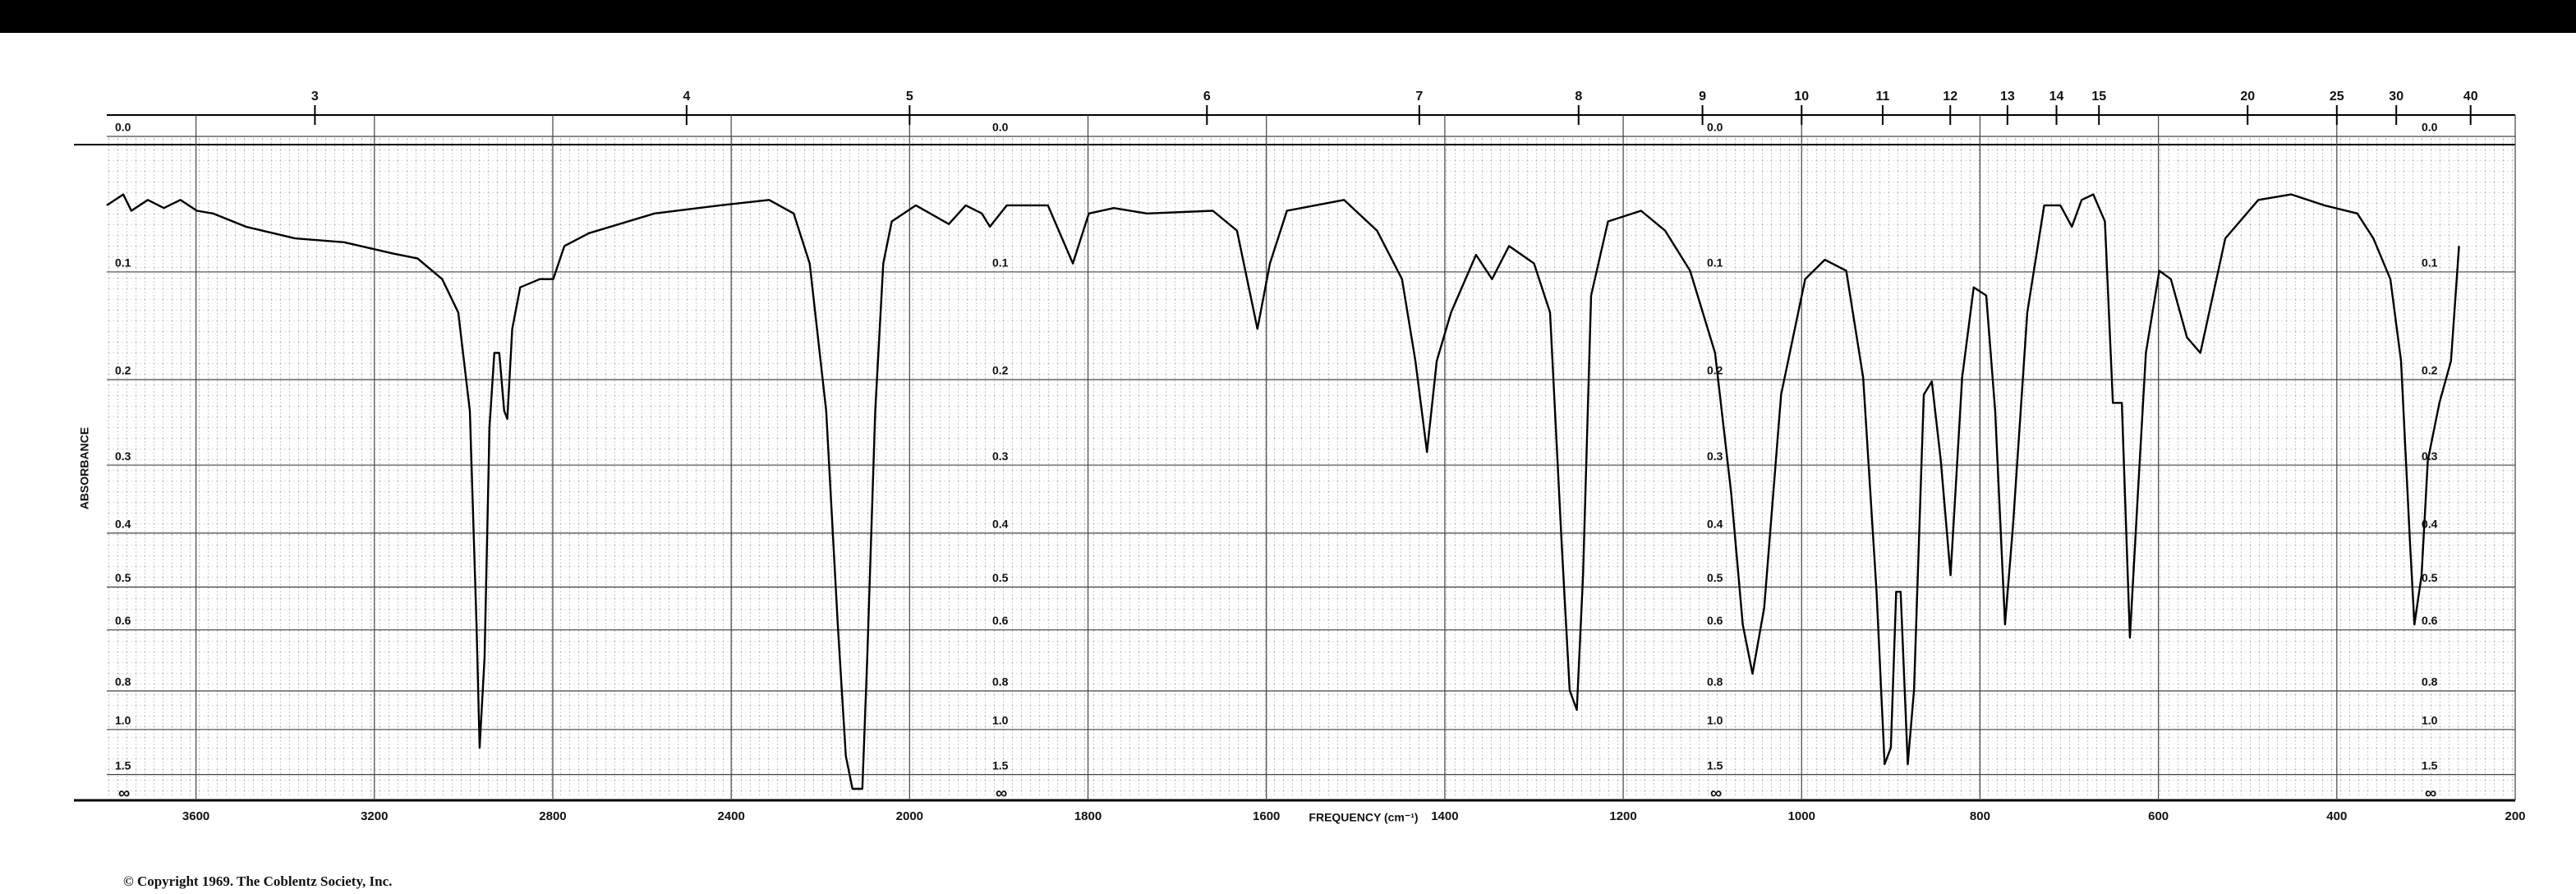 The image size is (2576, 894). I want to click on x-tick-label: 1800, so click(1088, 816).